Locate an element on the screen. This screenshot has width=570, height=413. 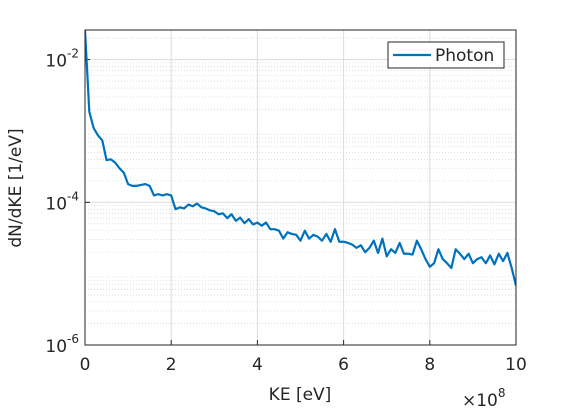
y-axis-label: dN/dKE [1/eV] is located at coordinates (16, 187).